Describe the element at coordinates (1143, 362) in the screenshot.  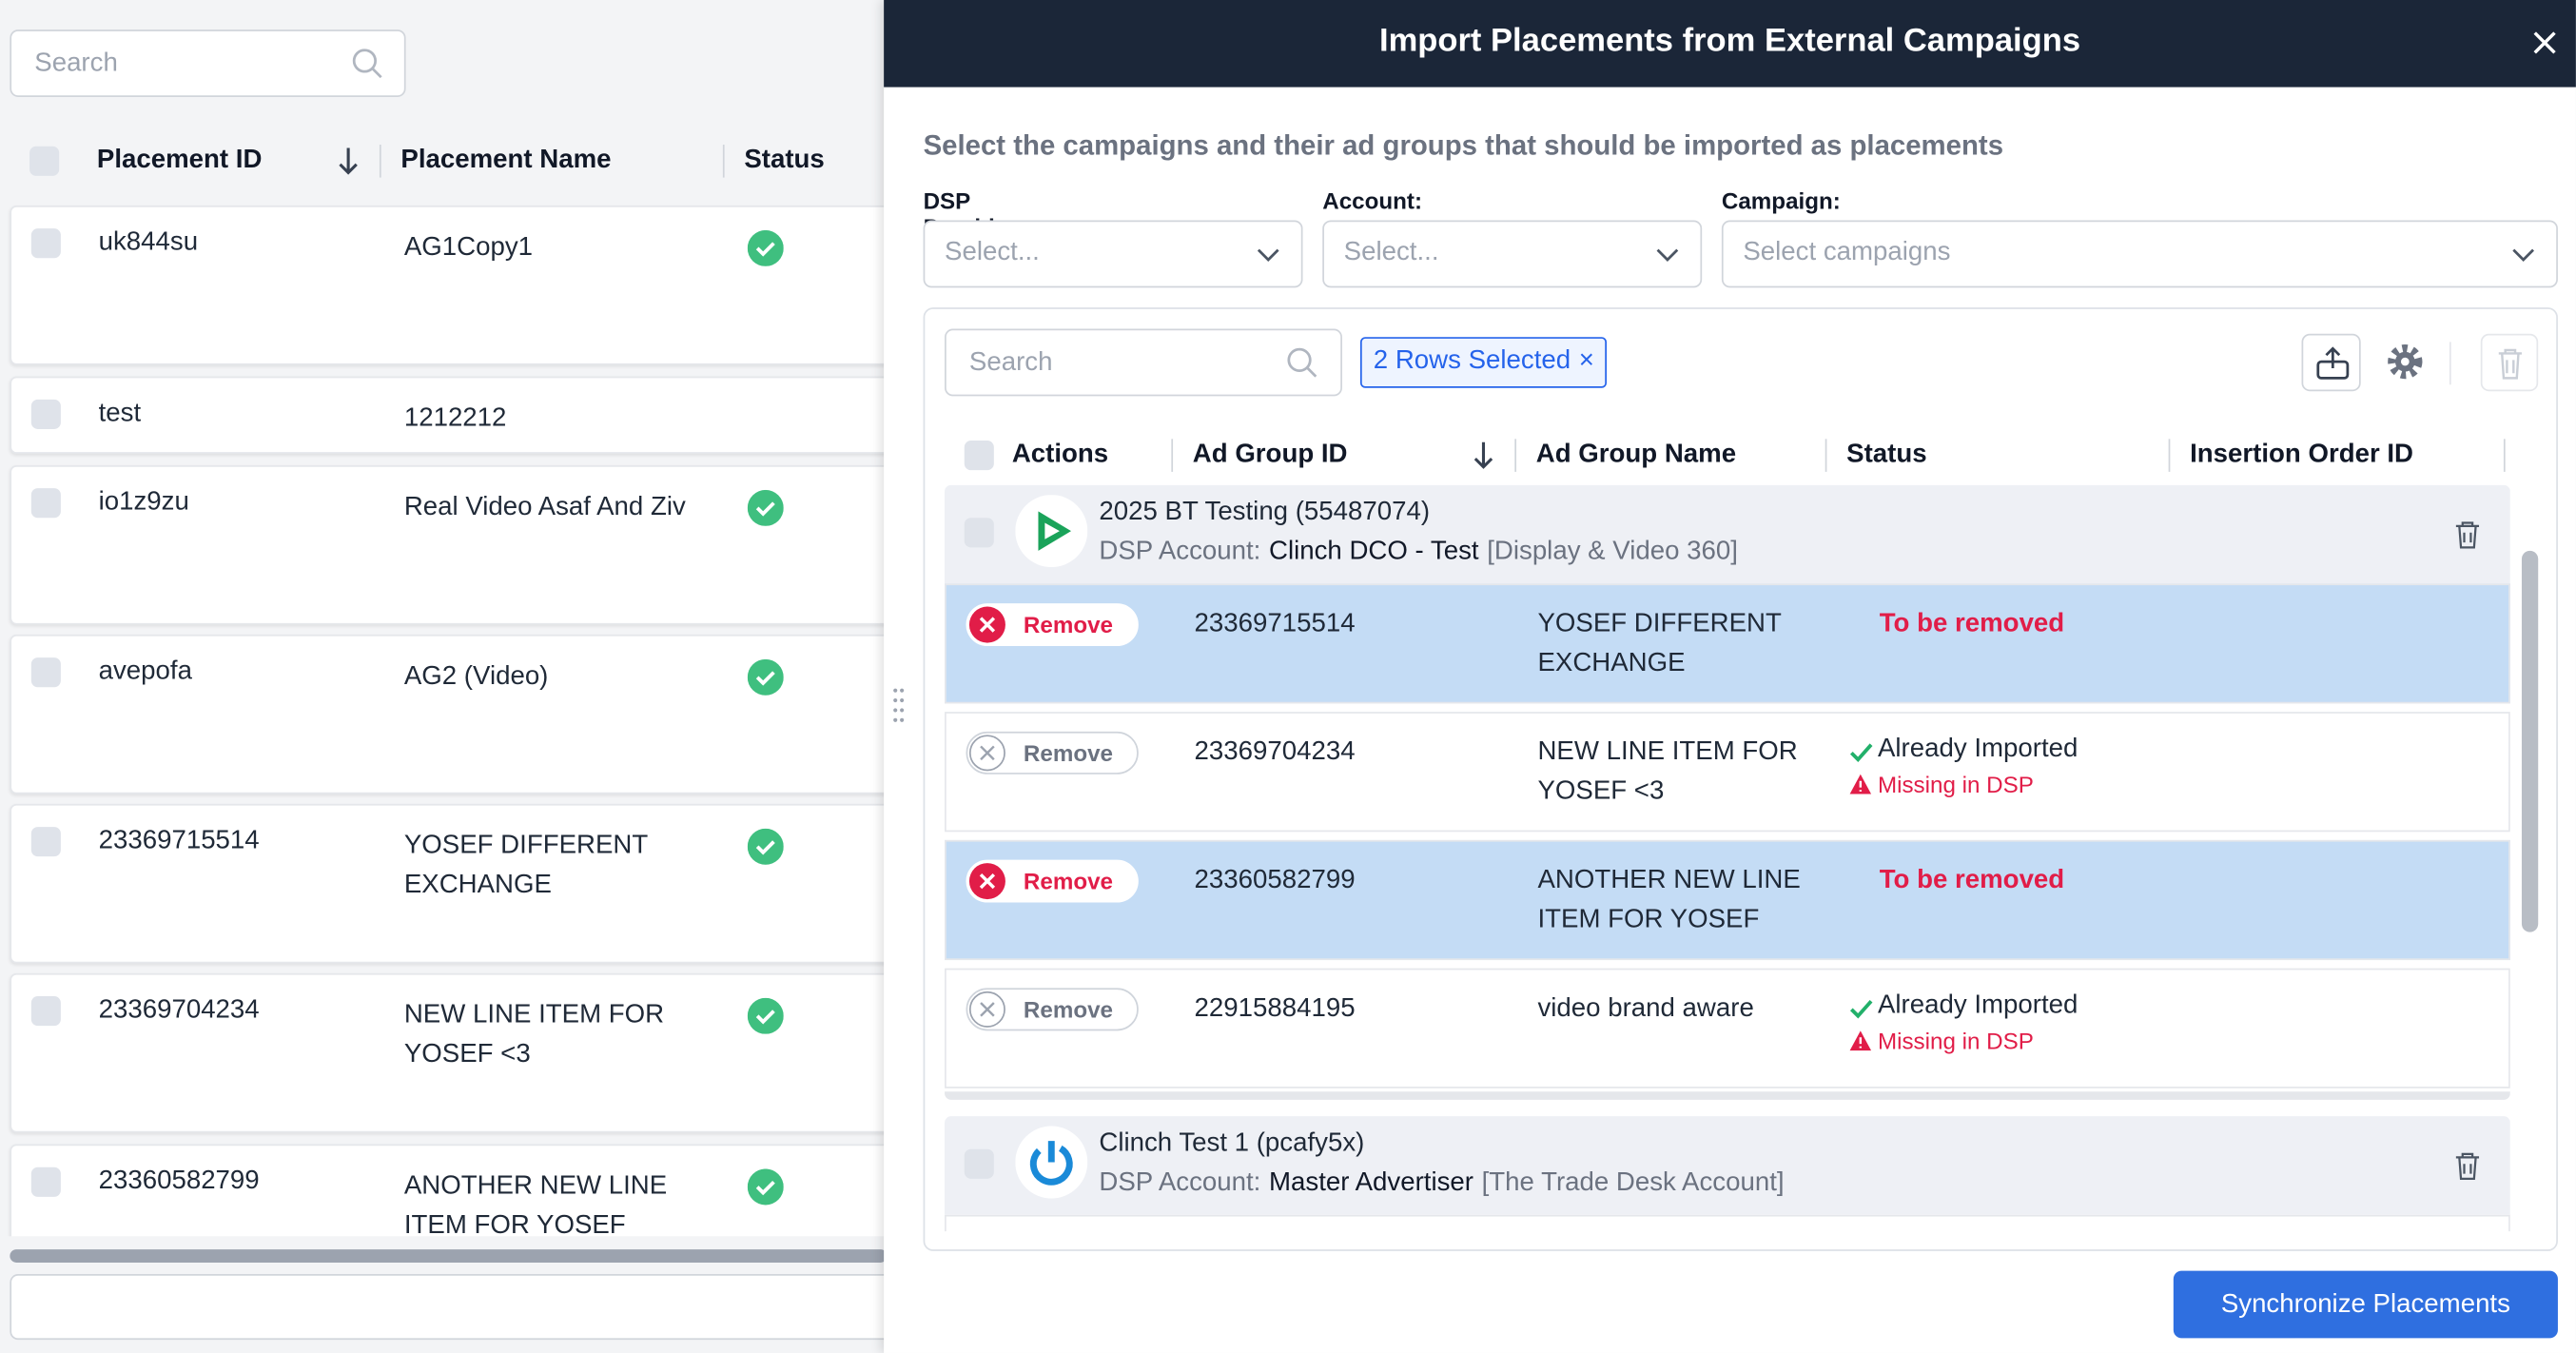
I see `inner-search: Search` at that location.